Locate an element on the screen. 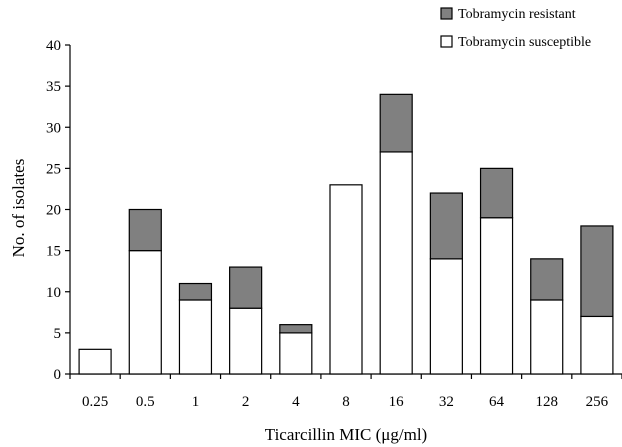 The height and width of the screenshot is (447, 622). x-tick-label: 64 is located at coordinates (497, 402).